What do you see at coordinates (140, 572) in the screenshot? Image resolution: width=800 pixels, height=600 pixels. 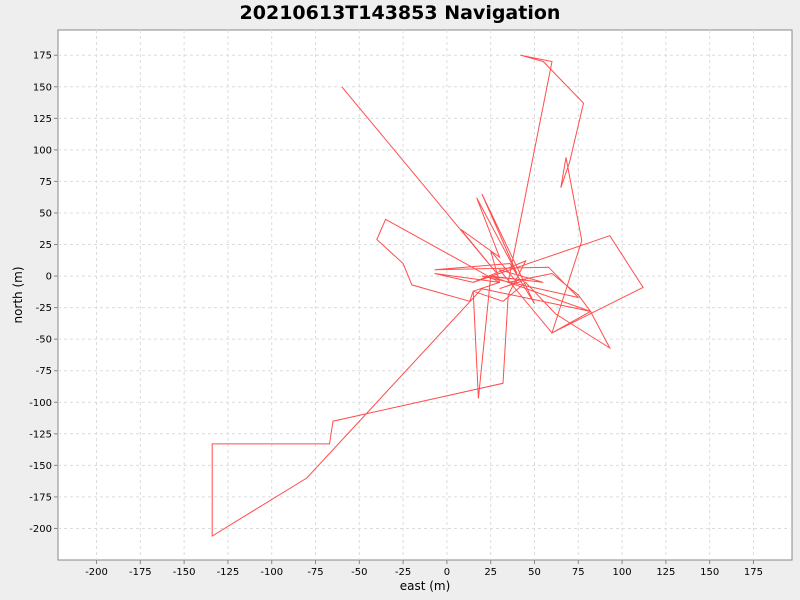 I see `x-tick-label: -175` at bounding box center [140, 572].